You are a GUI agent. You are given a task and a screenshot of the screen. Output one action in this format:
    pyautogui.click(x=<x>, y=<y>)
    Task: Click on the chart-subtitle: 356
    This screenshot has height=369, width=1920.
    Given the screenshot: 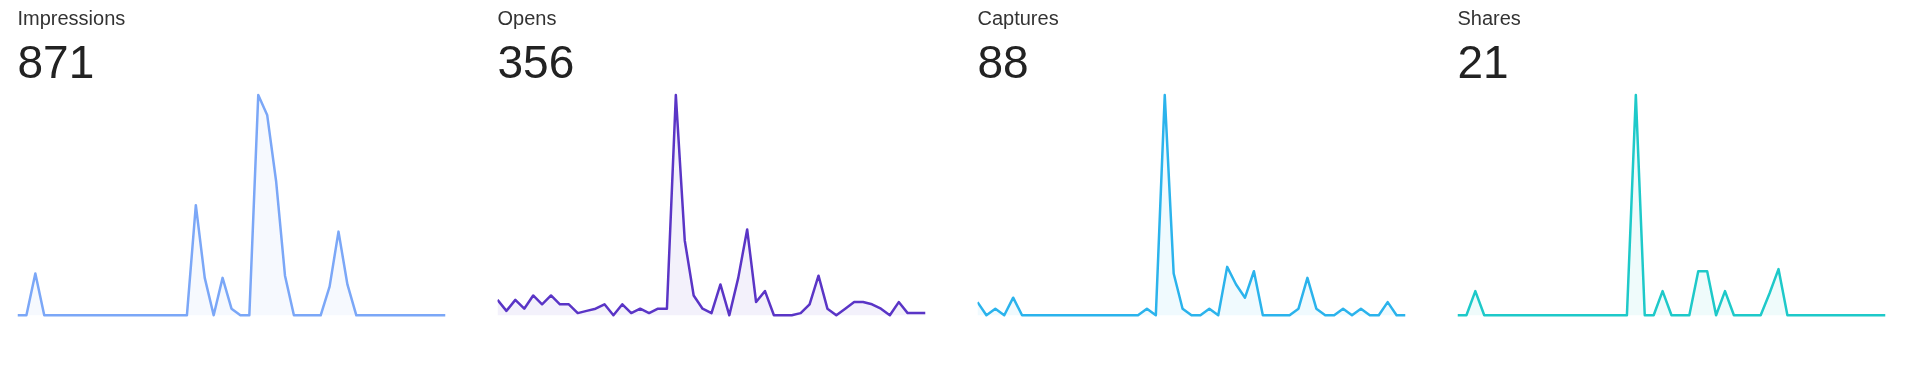 What is the action you would take?
    pyautogui.click(x=536, y=61)
    